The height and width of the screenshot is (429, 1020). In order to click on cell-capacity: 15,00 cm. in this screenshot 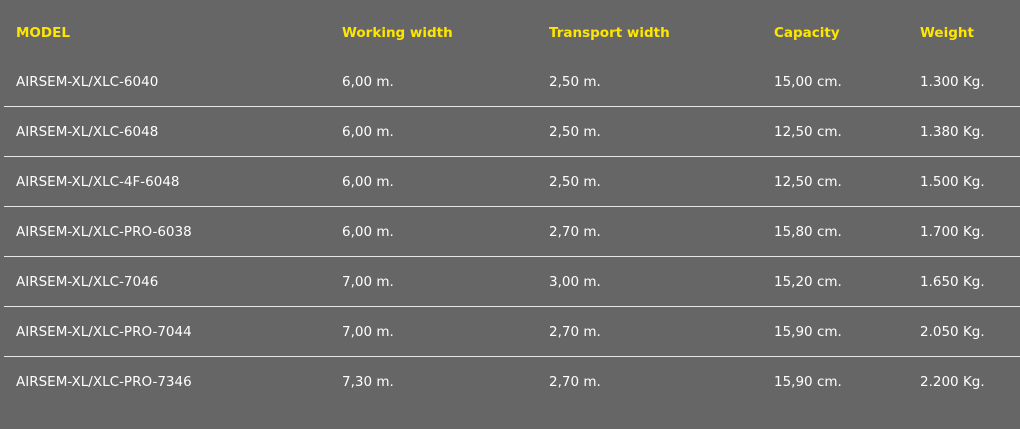, I will do `click(808, 81)`.